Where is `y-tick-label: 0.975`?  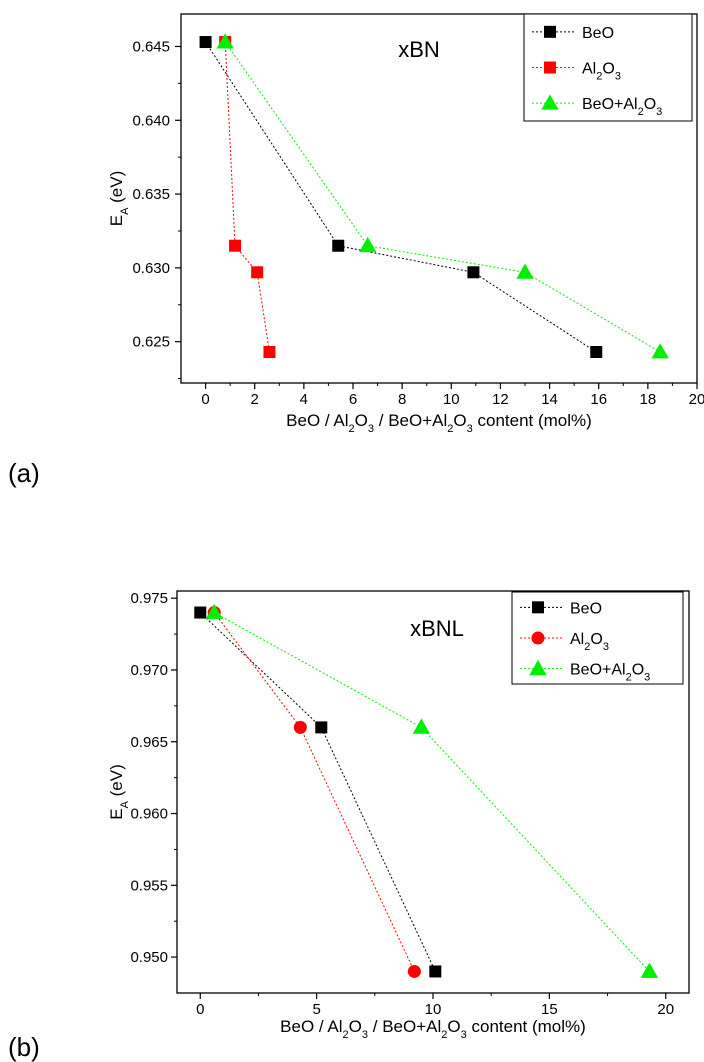 y-tick-label: 0.975 is located at coordinates (149, 598).